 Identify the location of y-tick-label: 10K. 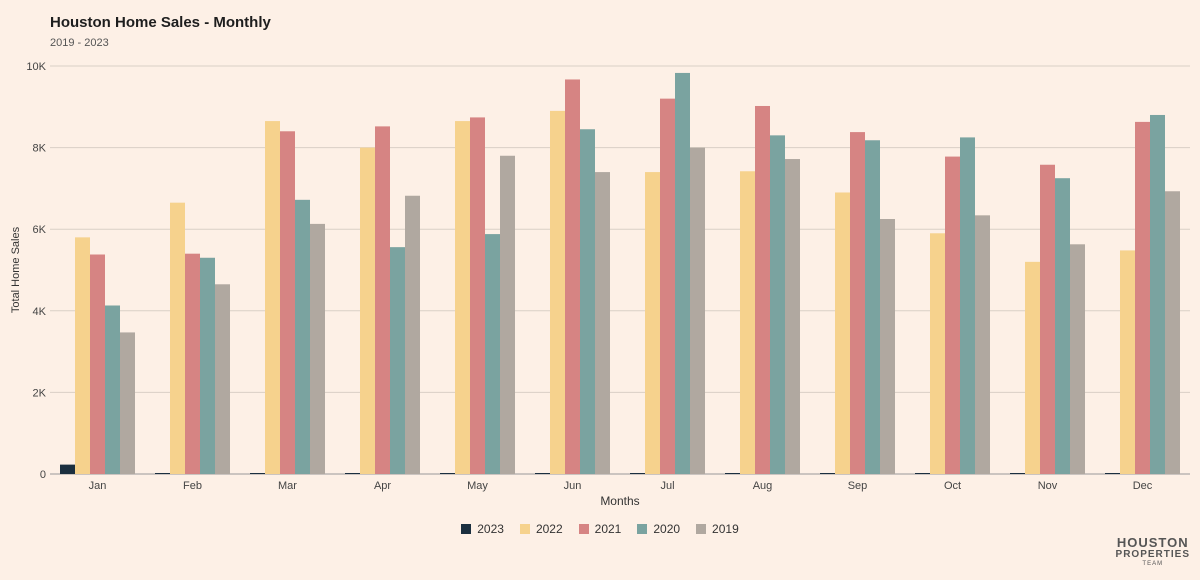
(36, 67).